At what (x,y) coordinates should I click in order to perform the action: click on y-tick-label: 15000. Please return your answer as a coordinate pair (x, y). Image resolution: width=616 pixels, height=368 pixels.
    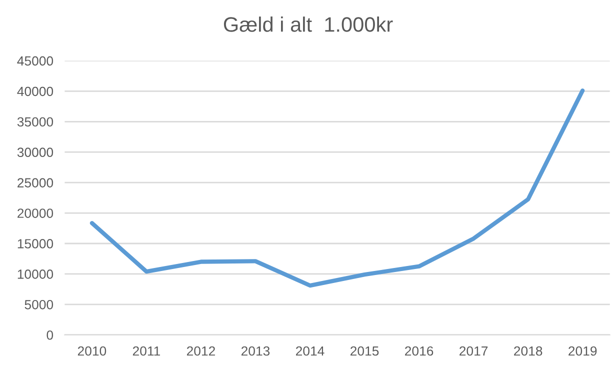
    Looking at the image, I should click on (36, 243).